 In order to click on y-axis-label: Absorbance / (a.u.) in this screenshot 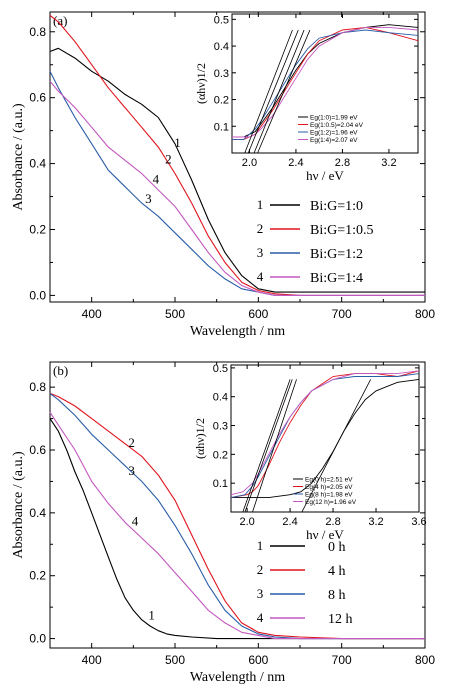, I will do `click(18, 505)`.